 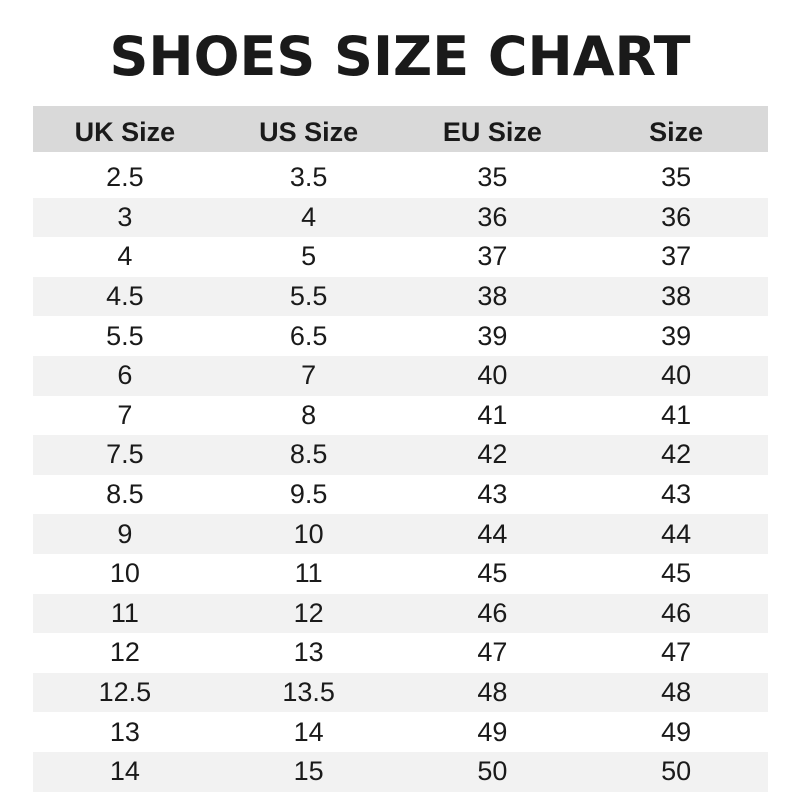 What do you see at coordinates (400, 495) in the screenshot?
I see `table-row: 8.5 9.5 43 43` at bounding box center [400, 495].